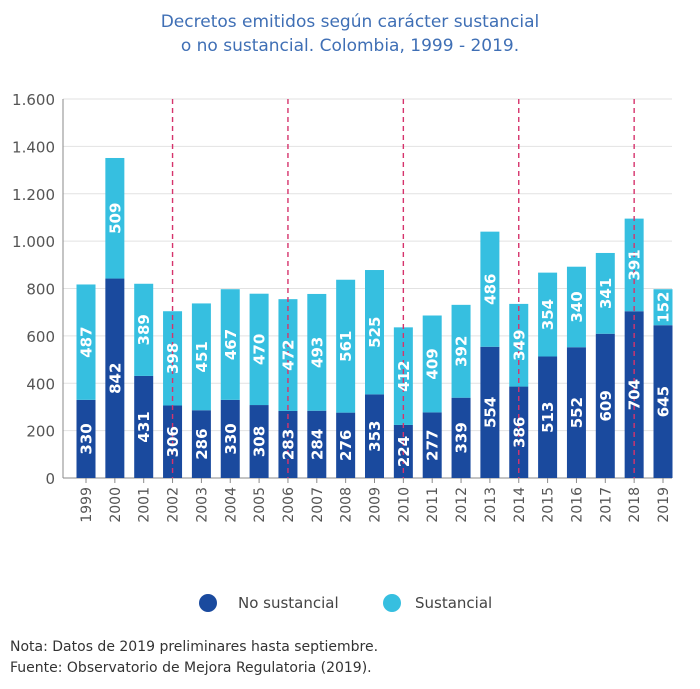  I want to click on value-label-no-sustancial-1999: 330, so click(87, 438).